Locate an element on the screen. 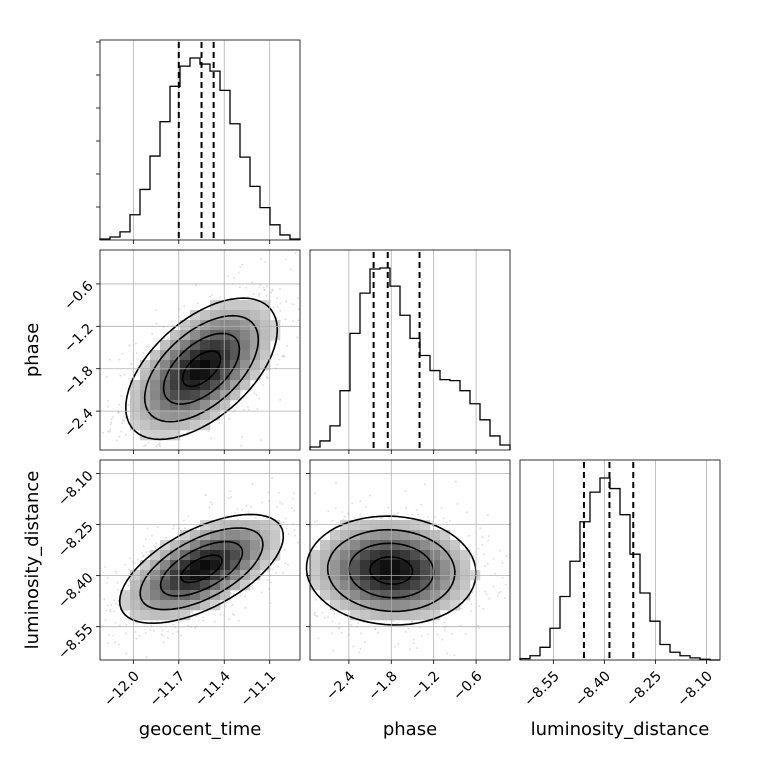 This screenshot has height=764, width=760. density-contour is located at coordinates (201, 368).